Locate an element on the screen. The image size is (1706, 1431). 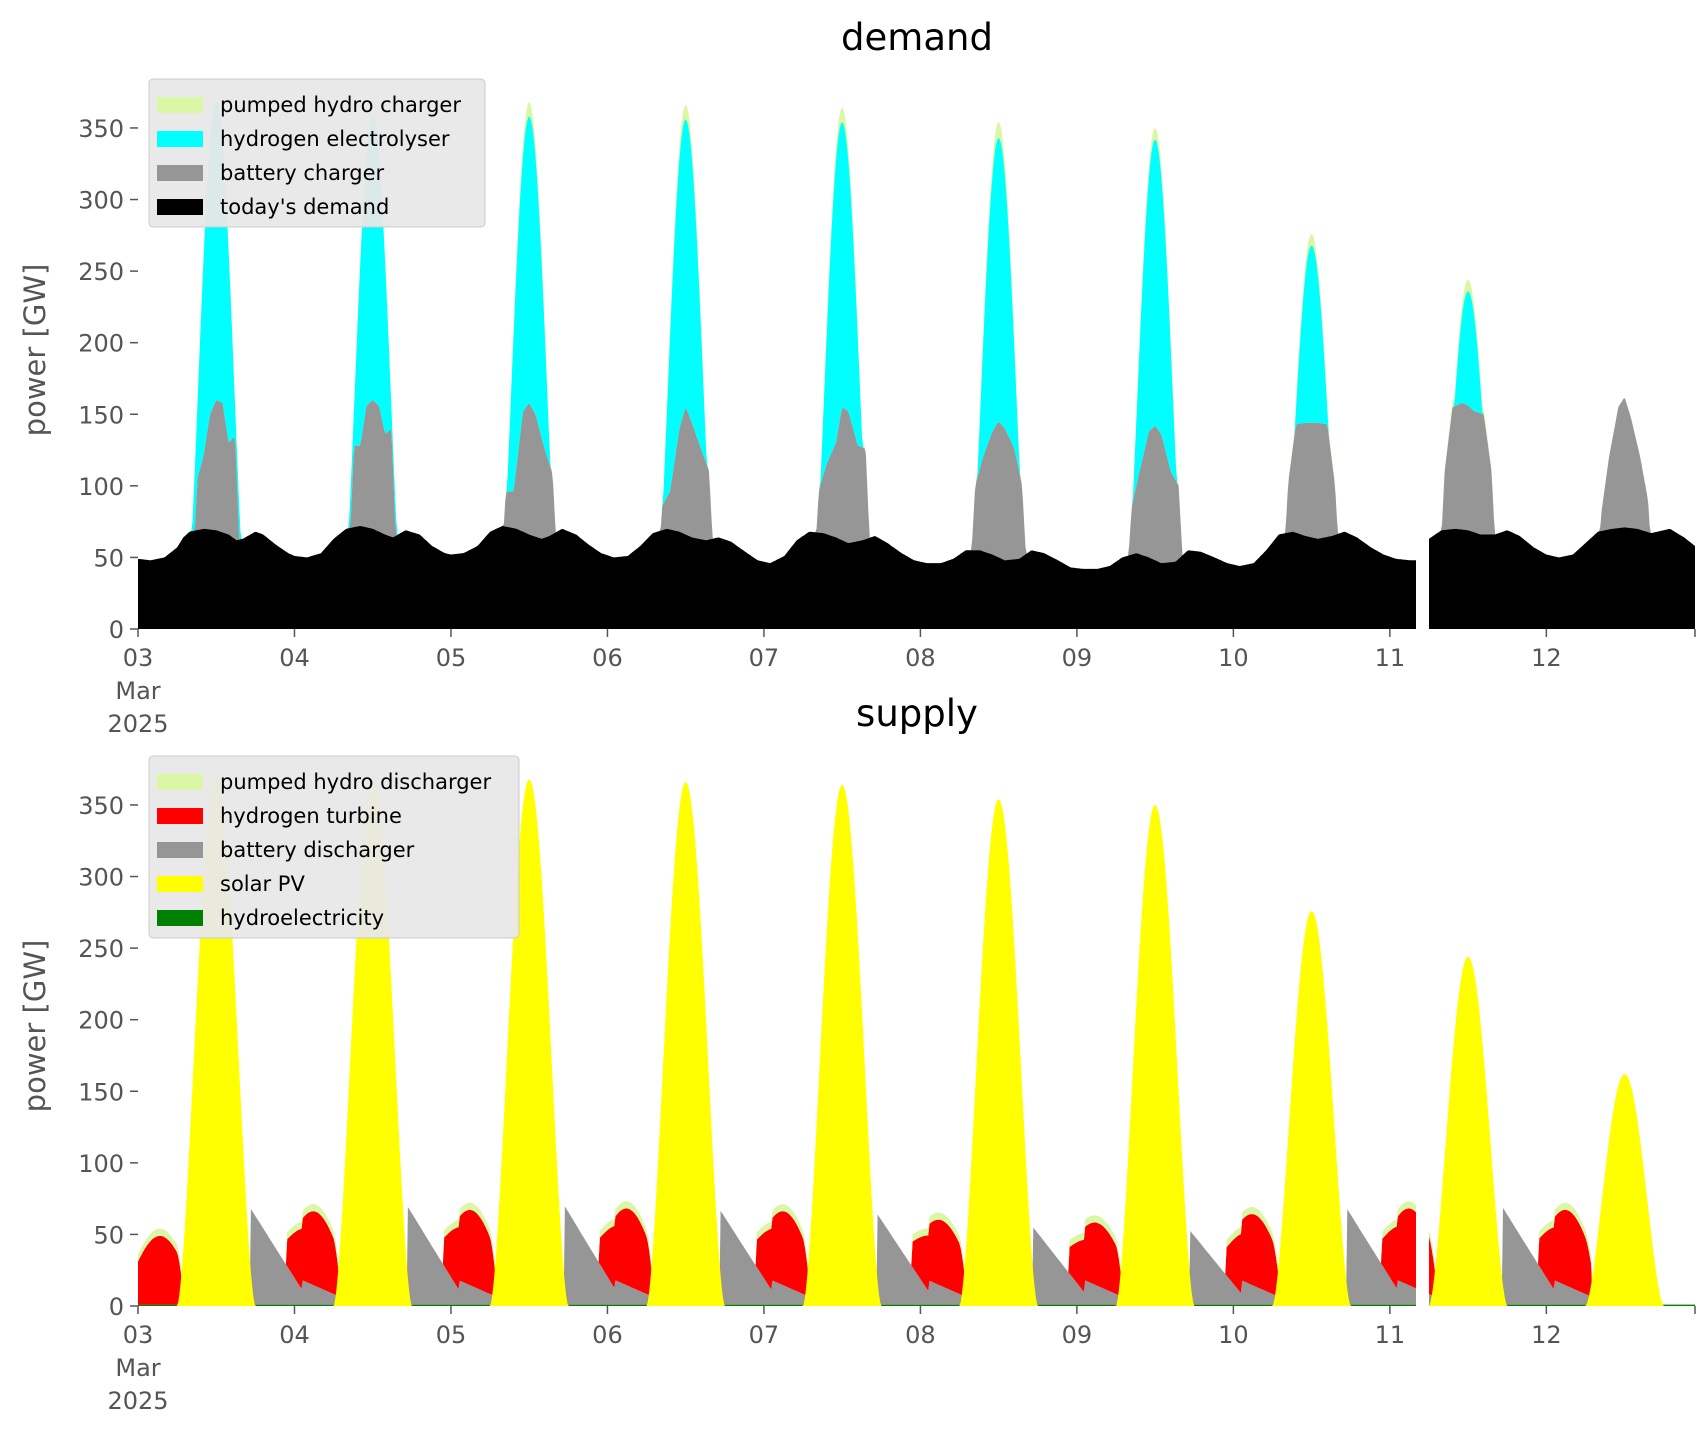
legend-label: hydrogen turbine is located at coordinates (311, 816).